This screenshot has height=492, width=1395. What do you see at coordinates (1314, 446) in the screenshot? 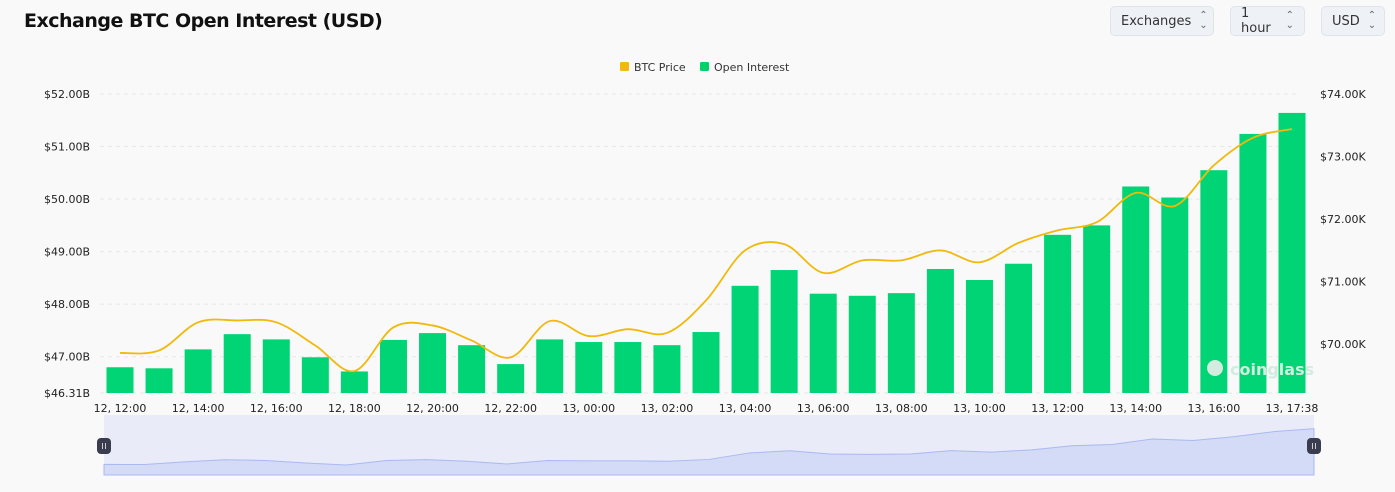
I see `zoom-handle-right` at bounding box center [1314, 446].